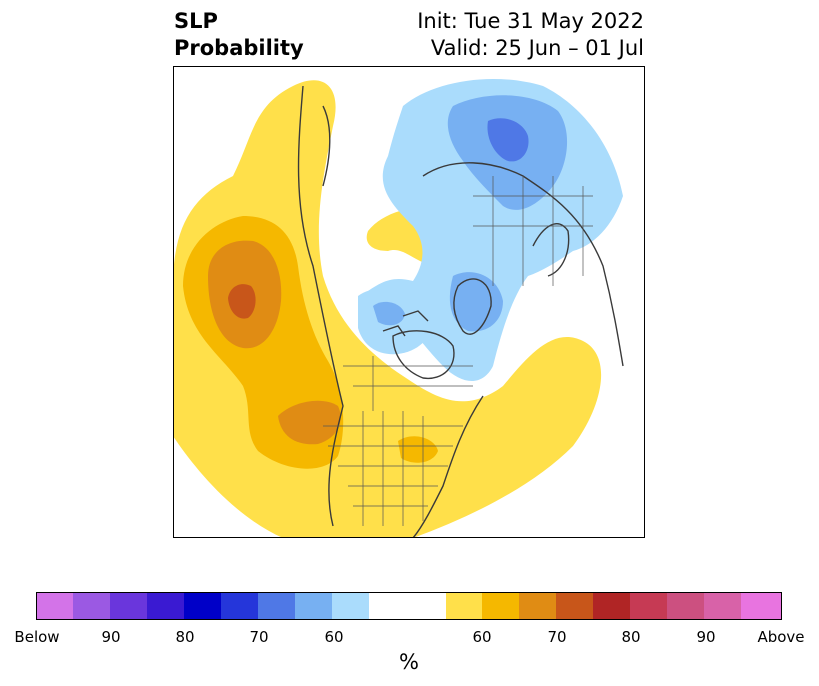 Image resolution: width=819 pixels, height=686 pixels. Describe the element at coordinates (37, 637) in the screenshot. I see `colorbar-tick-label: Below` at that location.